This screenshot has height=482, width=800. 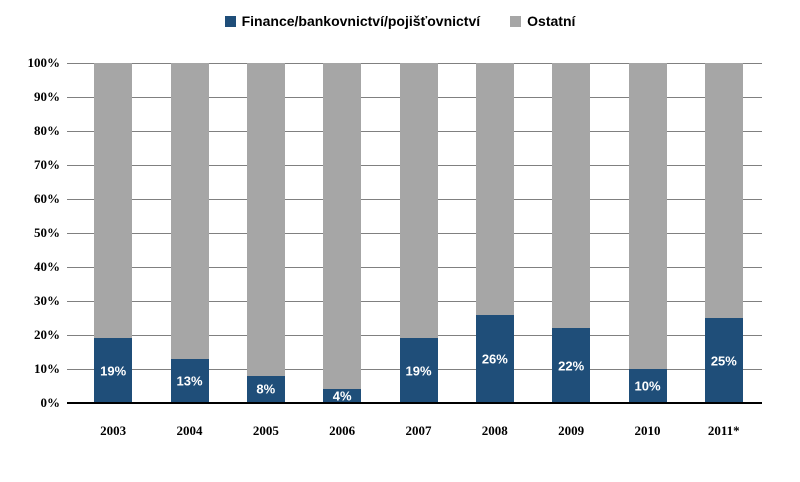 I want to click on legend-color-swatch-finance, so click(x=230, y=21).